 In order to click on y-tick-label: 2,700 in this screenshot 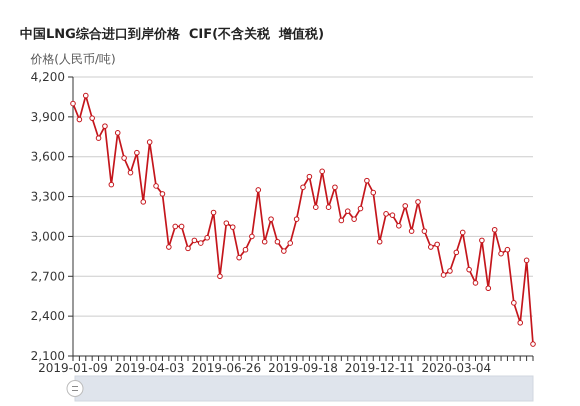, I will do `click(47, 276)`.